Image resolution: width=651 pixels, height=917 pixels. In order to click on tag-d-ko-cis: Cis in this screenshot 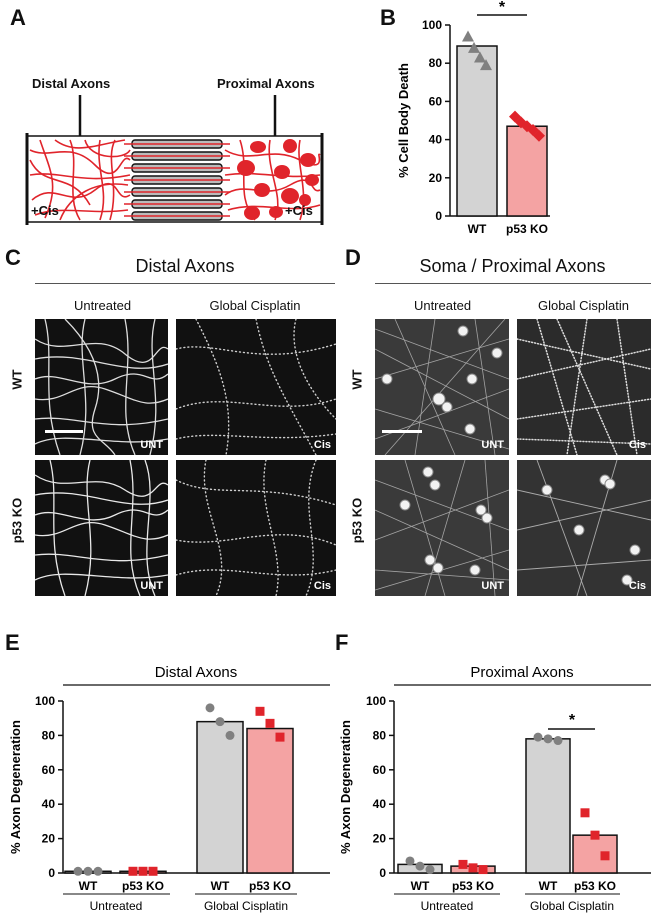, I will do `click(637, 586)`.